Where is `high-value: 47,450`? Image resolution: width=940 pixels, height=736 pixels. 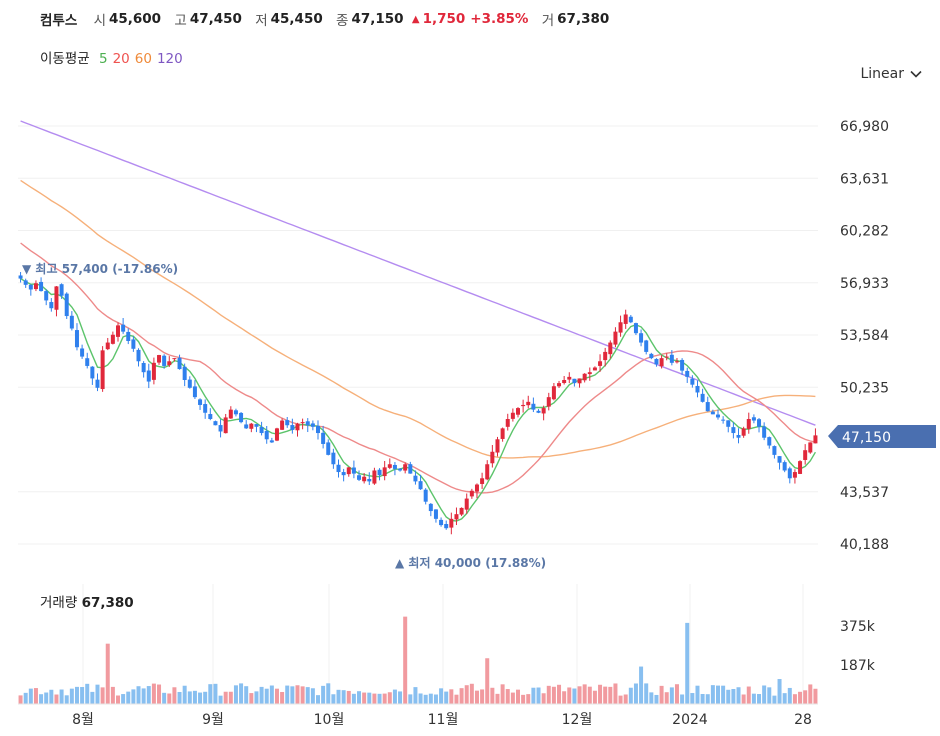
high-value: 47,450 is located at coordinates (215, 19).